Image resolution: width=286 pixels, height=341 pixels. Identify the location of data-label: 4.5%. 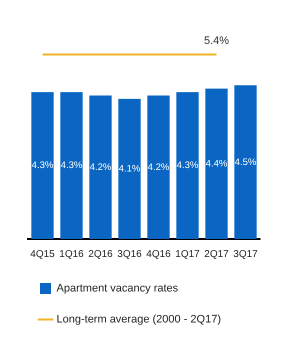
(245, 162).